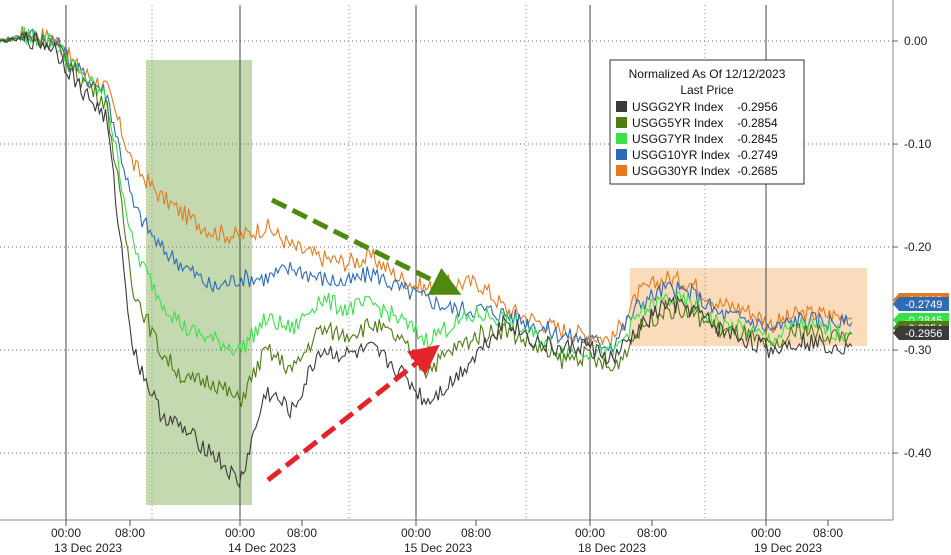  I want to click on annotation-arrow-red, so click(353, 413).